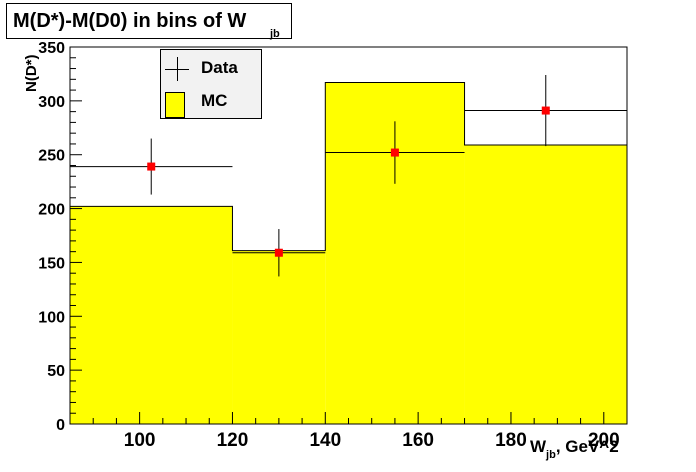 This screenshot has width=696, height=472. Describe the element at coordinates (51, 317) in the screenshot. I see `y-tick-label: 100` at that location.